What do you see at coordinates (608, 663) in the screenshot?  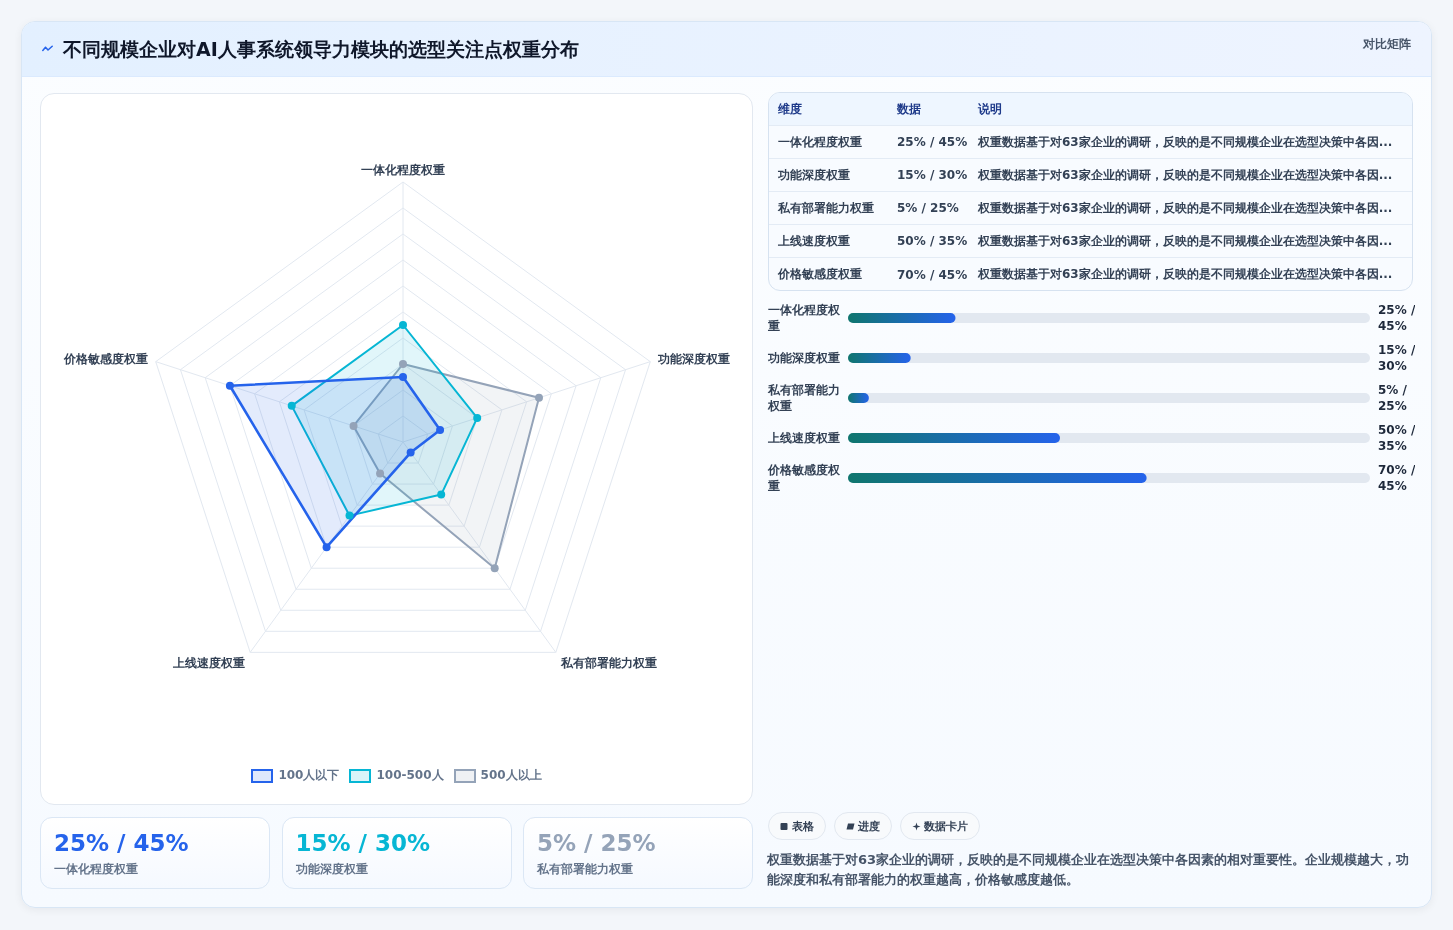 I see `spoke-label: 私有部署能力权重` at bounding box center [608, 663].